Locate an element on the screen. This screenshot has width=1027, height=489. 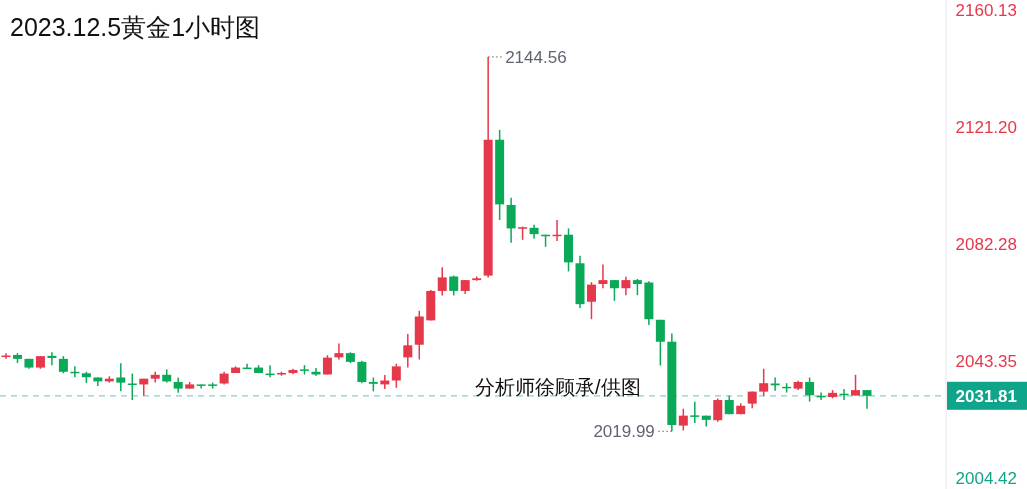
annotation: 分析师徐顾承/供图 is located at coordinates (558, 387).